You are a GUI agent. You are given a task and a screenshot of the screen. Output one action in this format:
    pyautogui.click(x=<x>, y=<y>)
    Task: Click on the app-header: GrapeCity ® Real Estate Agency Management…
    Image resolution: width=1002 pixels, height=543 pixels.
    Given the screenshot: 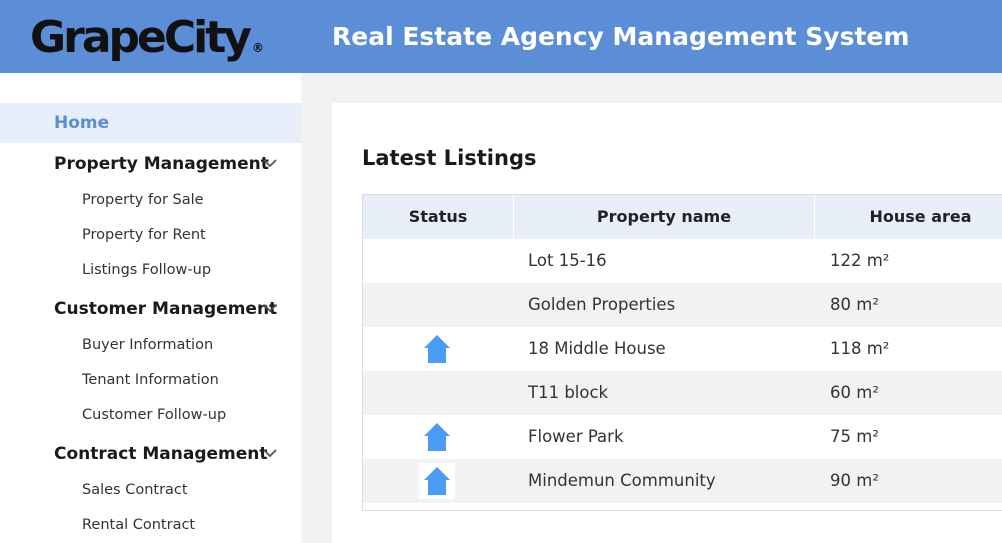 What is the action you would take?
    pyautogui.click(x=501, y=36)
    